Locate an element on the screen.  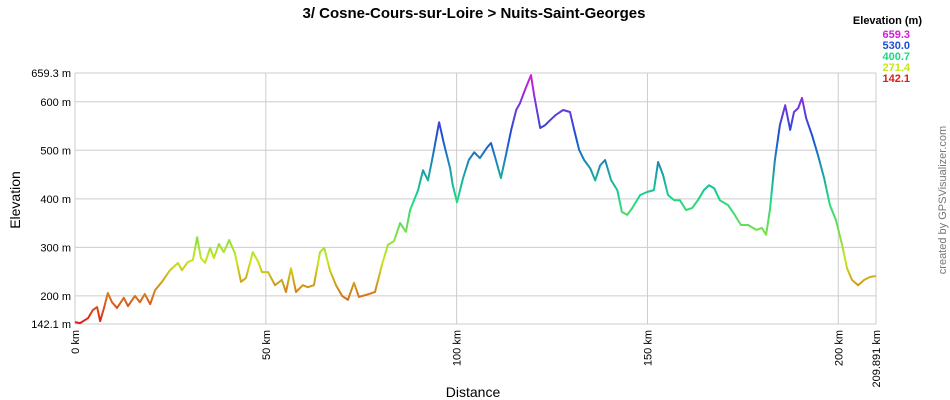
y-tick-label: 400 m is located at coordinates (55, 200).